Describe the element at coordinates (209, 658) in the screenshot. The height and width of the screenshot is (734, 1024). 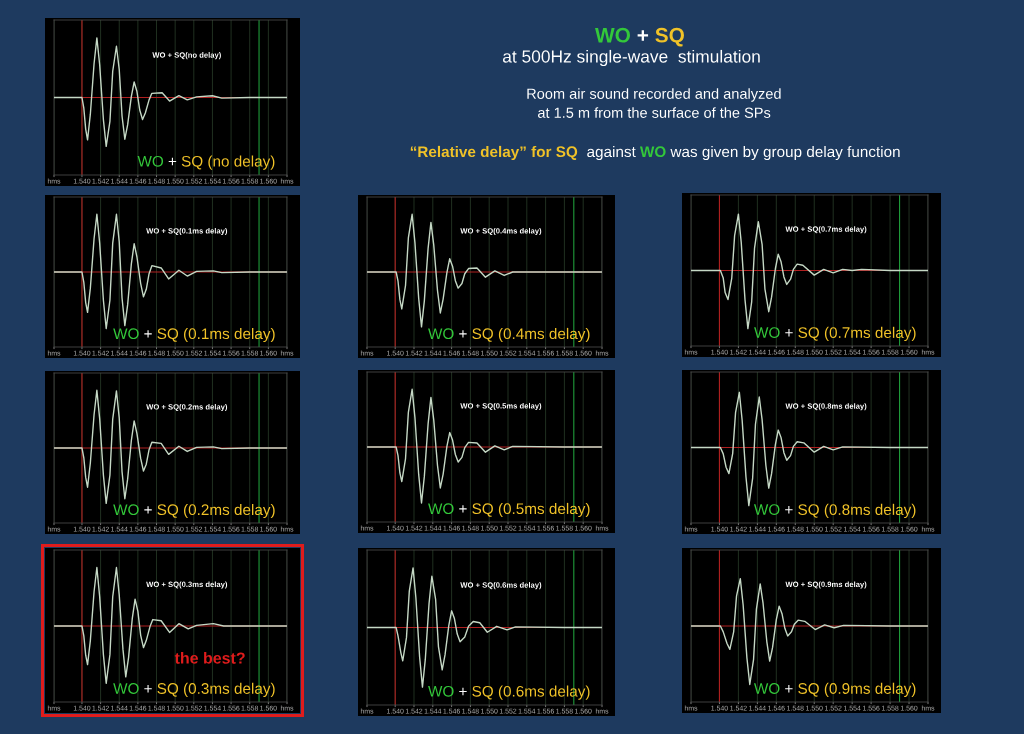
I see `annotation: the best?` at that location.